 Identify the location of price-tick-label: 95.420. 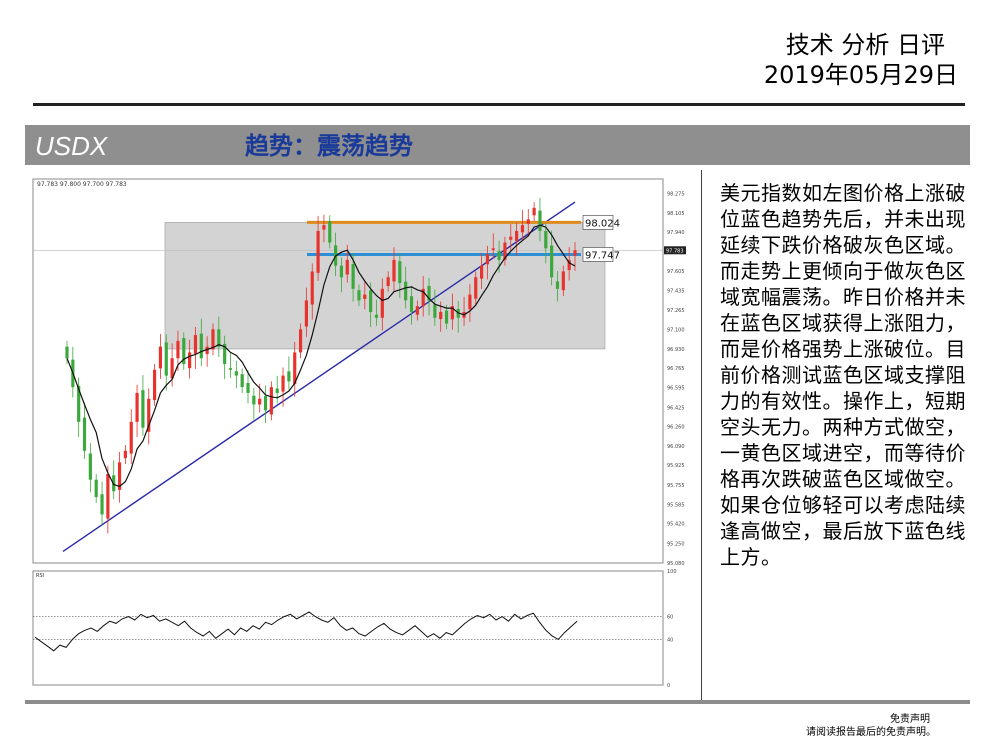
(676, 525).